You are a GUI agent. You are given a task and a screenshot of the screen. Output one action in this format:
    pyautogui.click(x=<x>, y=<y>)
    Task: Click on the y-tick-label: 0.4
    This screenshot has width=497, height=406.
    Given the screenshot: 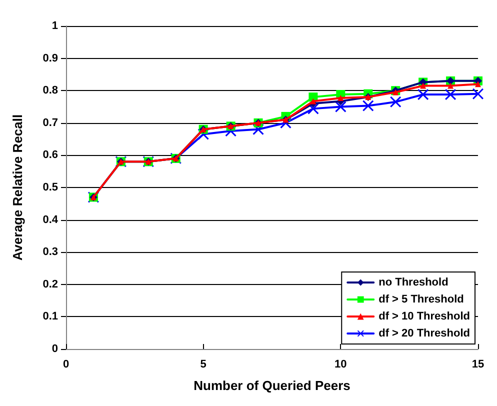 What is the action you would take?
    pyautogui.click(x=50, y=220)
    